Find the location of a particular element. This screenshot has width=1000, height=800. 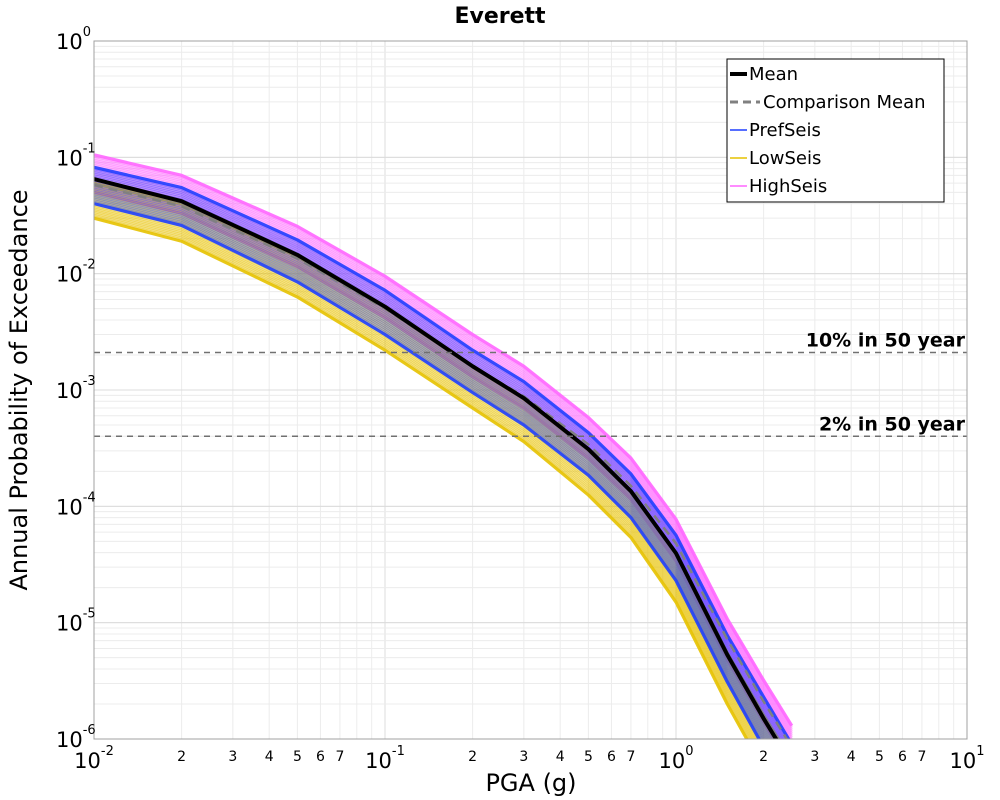

y-axis-ticks: 10⁰ 10⁻¹ 10⁻² 10⁻³ 10⁻⁴ 10⁻⁵ 10⁻⁶ is located at coordinates (76, 388).